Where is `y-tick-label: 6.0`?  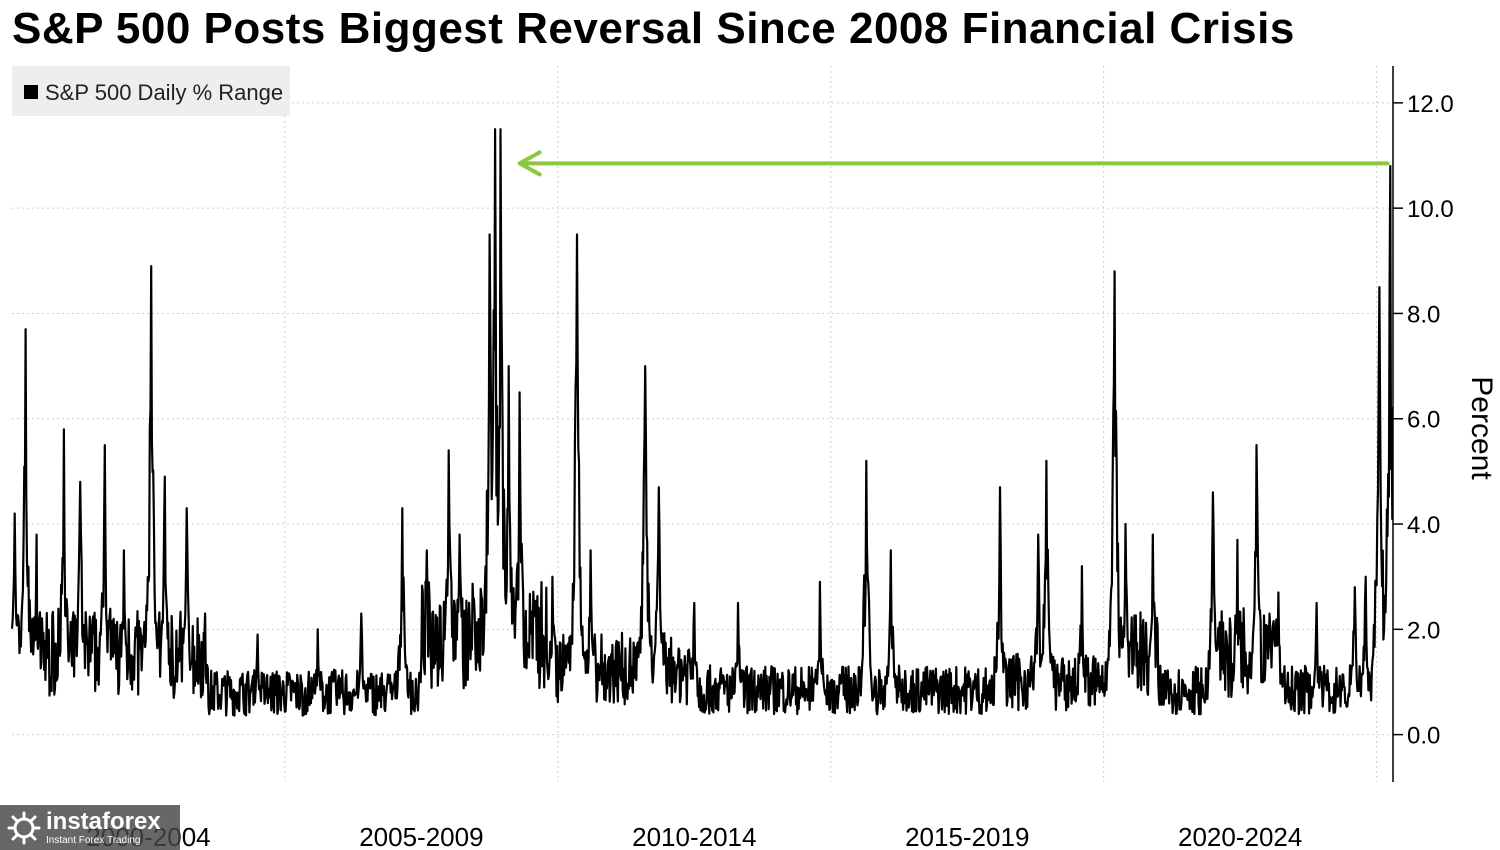
y-tick-label: 6.0 is located at coordinates (1423, 420).